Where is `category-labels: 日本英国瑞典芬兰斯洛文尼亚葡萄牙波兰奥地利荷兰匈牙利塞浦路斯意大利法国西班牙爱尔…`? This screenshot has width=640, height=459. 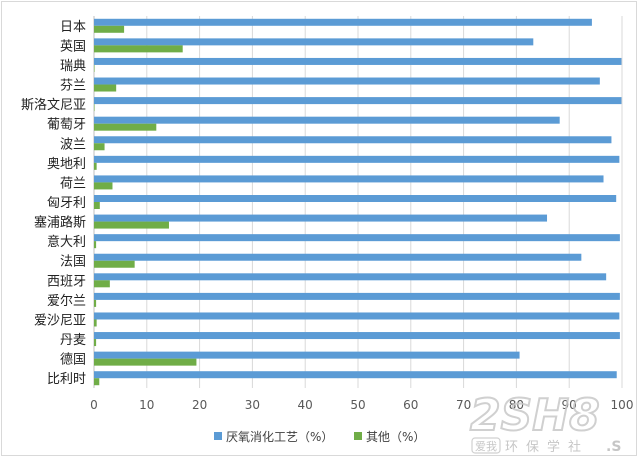
category-labels: 日本英国瑞典芬兰斯洛文尼亚葡萄牙波兰奥地利荷兰匈牙利塞浦路斯意大利法国西班牙爱尔… is located at coordinates (53, 203).